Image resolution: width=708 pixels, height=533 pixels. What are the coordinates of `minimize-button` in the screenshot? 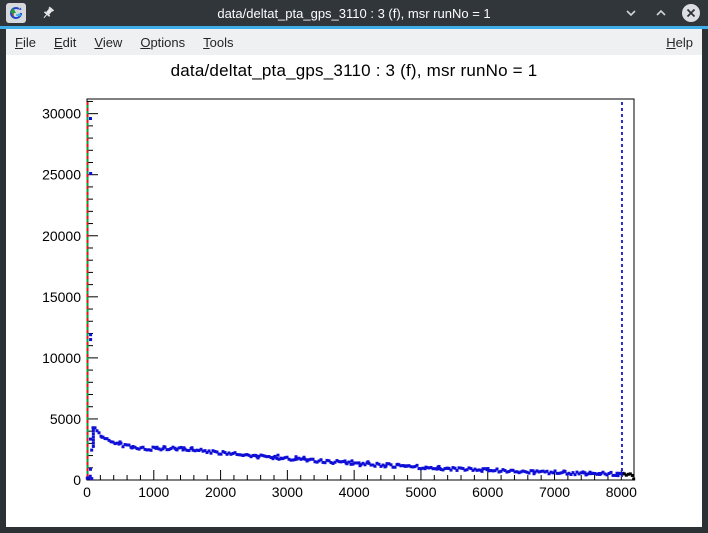 It's located at (631, 13).